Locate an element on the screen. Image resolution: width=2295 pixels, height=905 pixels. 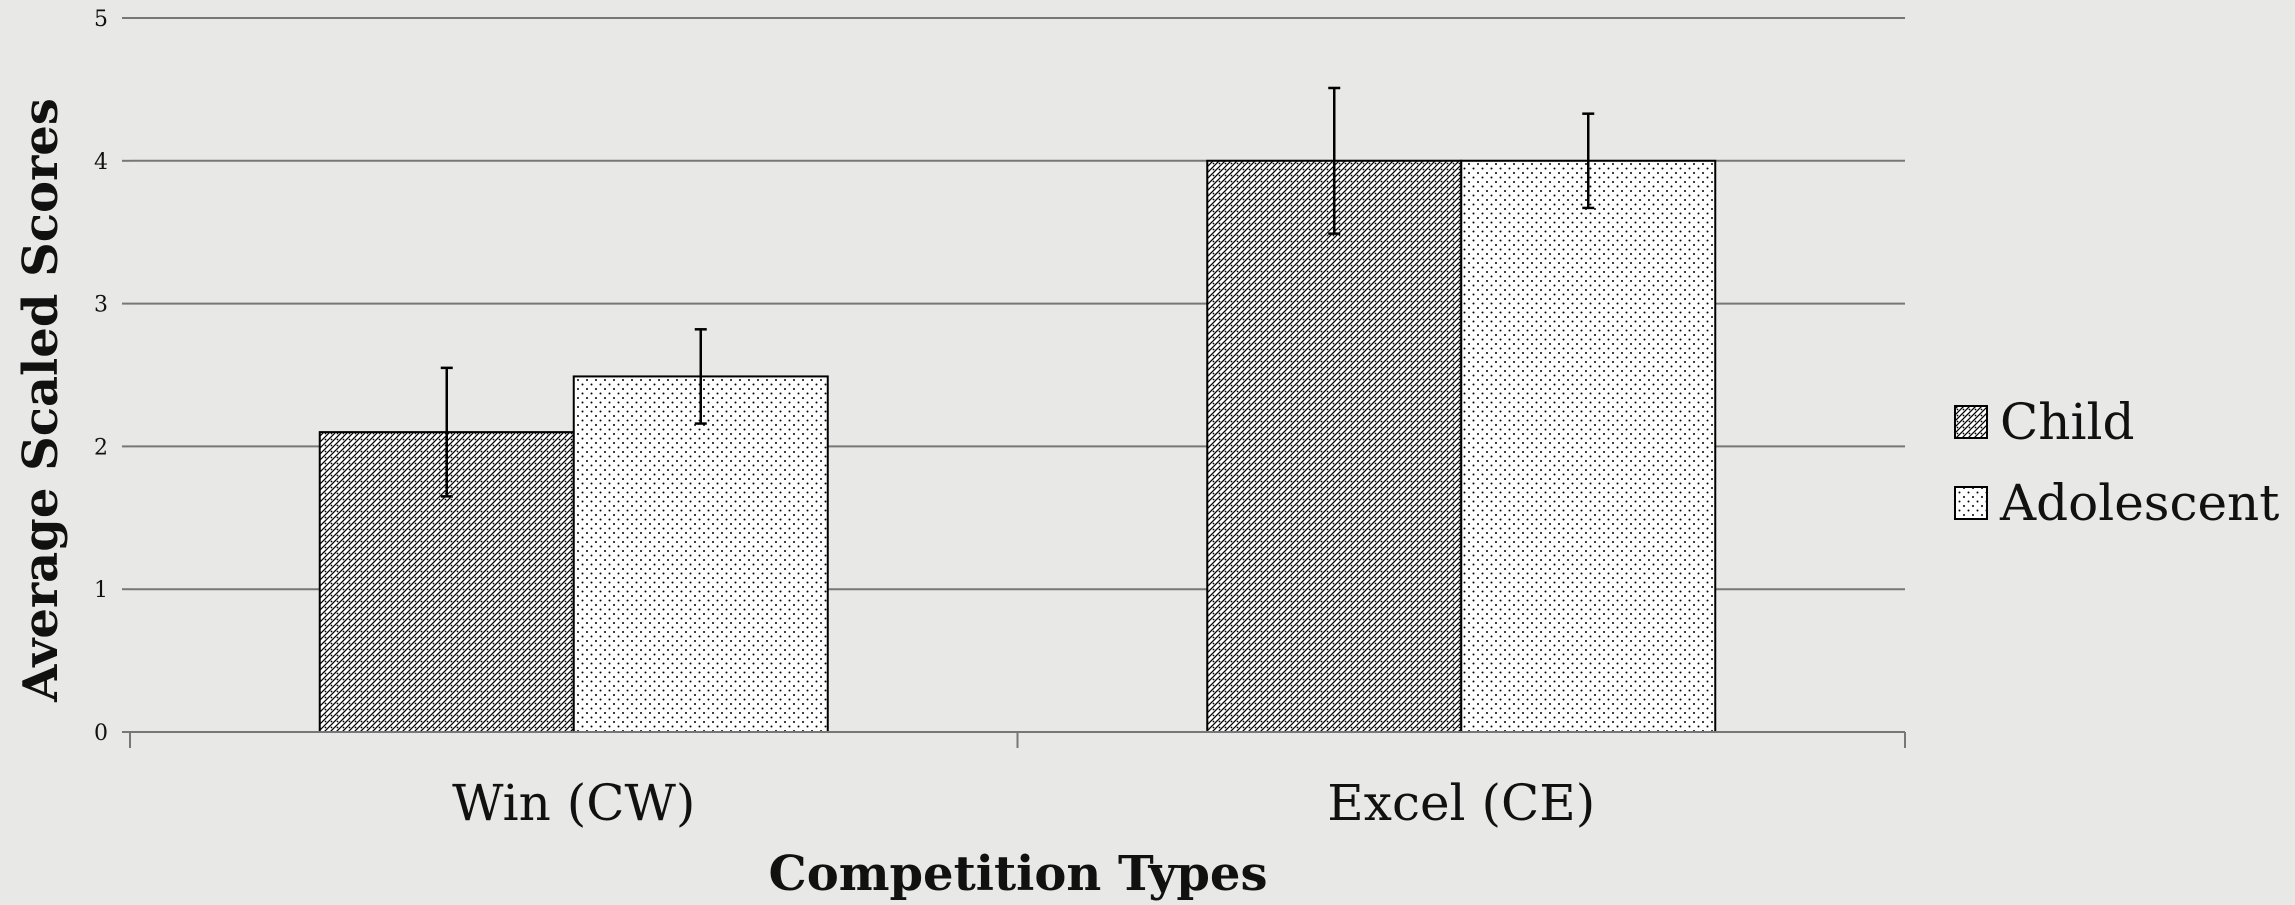
x-category-label: Win (CW) is located at coordinates (573, 803).